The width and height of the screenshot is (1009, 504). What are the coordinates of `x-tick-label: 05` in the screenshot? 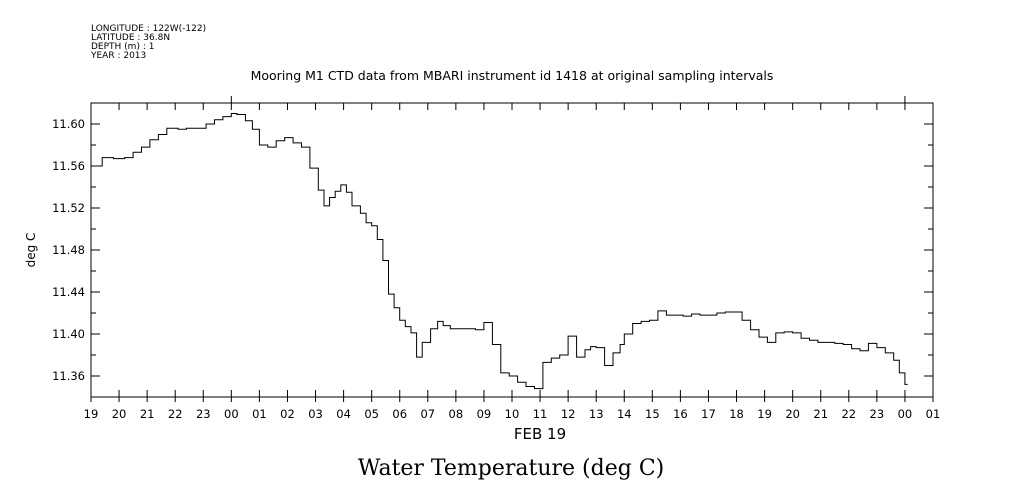 It's located at (371, 414).